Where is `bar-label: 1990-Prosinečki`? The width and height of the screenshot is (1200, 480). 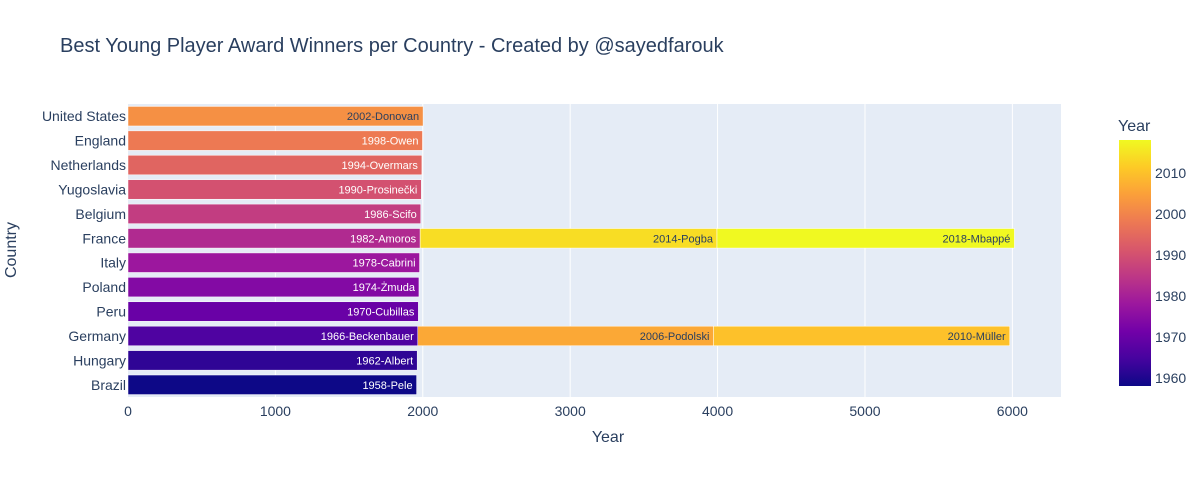
bar-label: 1990-Prosinečki is located at coordinates (377, 190).